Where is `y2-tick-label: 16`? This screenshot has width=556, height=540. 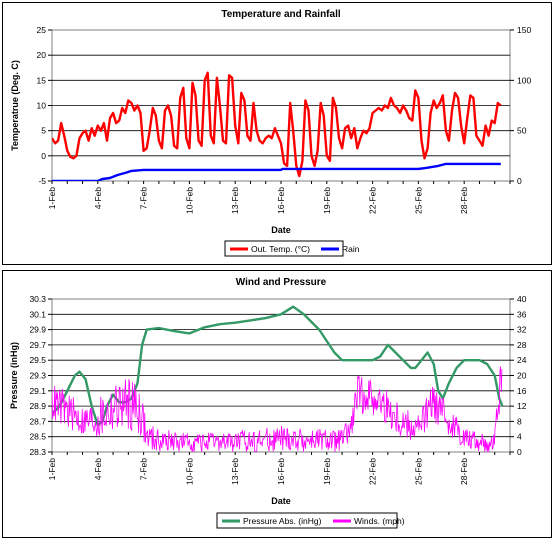
y2-tick-label: 16 is located at coordinates (522, 391).